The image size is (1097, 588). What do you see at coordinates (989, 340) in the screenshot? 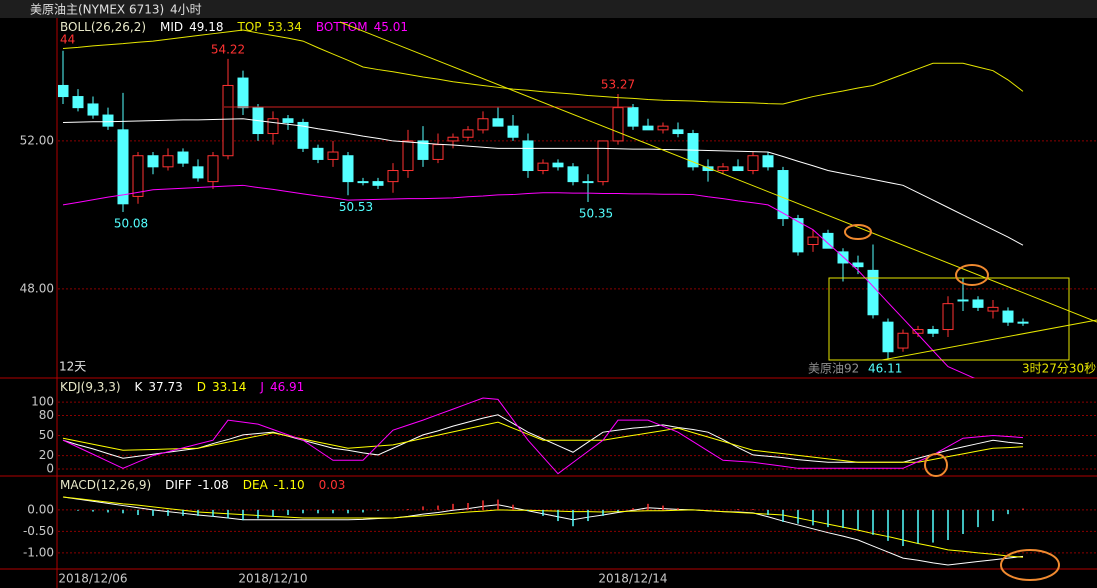
I see `trend-line` at bounding box center [989, 340].